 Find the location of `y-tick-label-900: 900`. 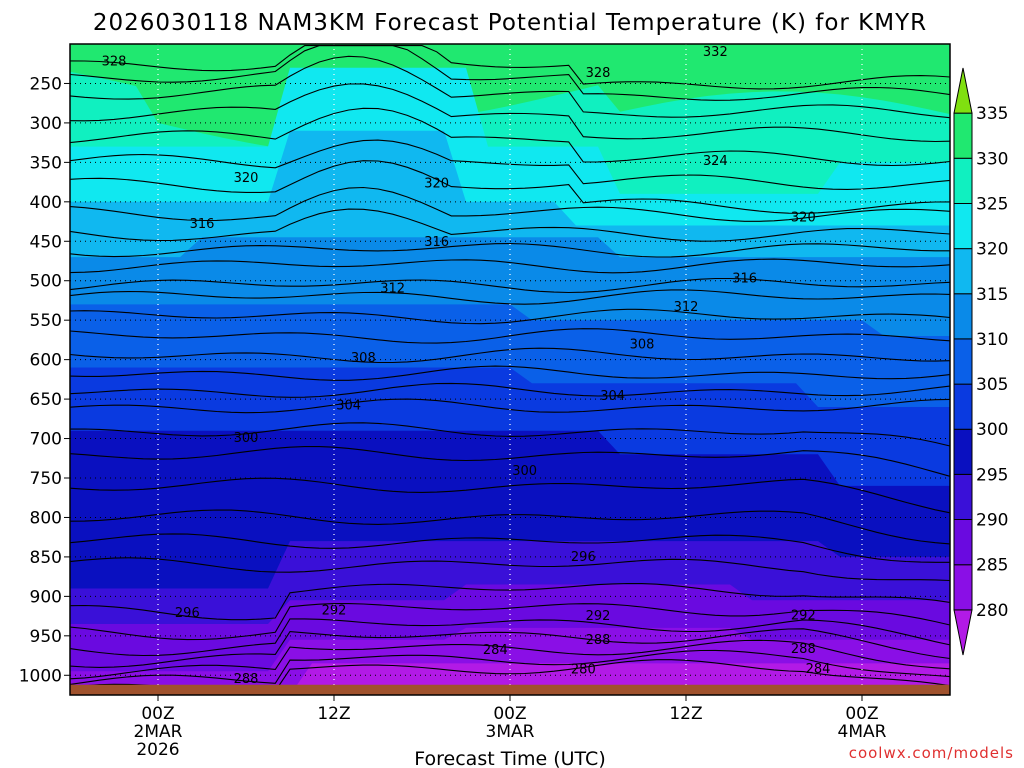

y-tick-label-900: 900 is located at coordinates (46, 597).